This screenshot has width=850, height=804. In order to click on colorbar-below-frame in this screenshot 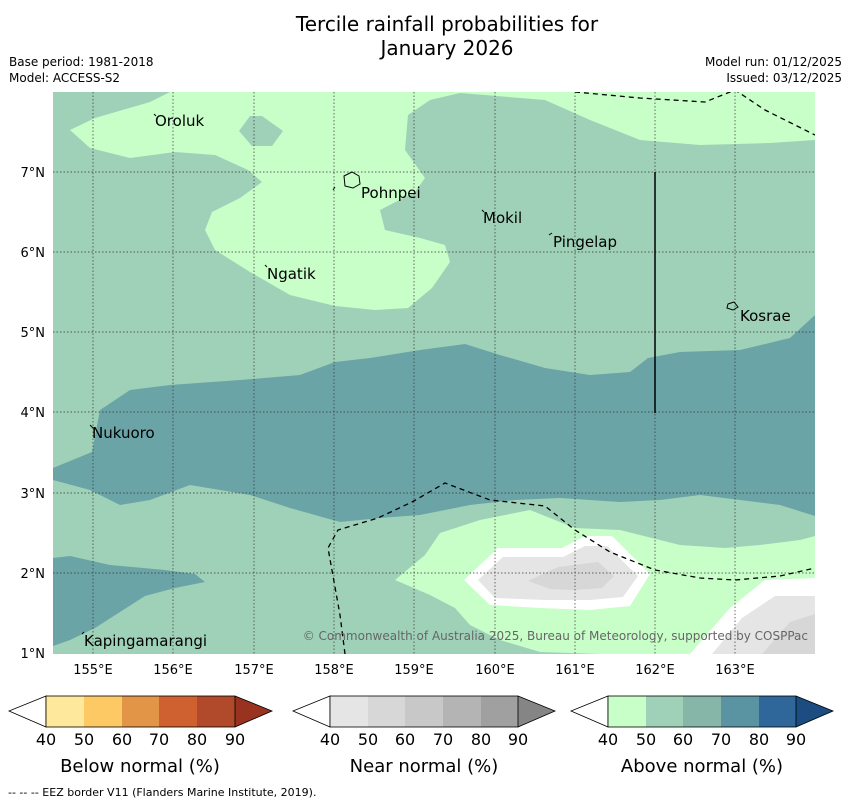, I will do `click(140, 711)`.